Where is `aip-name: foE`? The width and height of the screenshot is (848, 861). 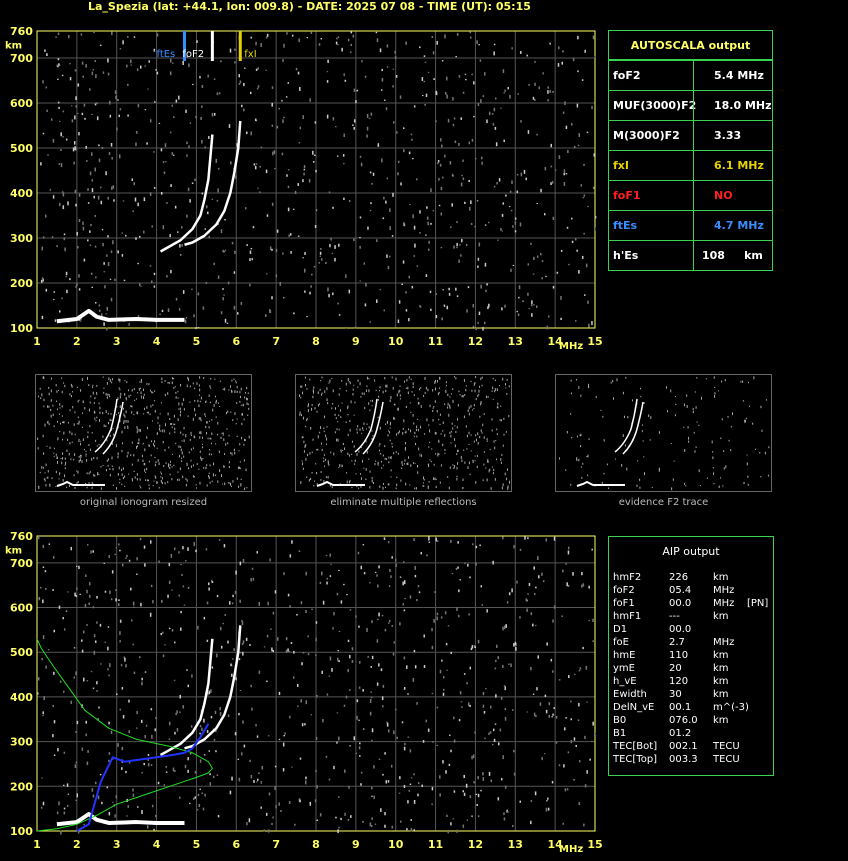 aip-name: foE is located at coordinates (621, 642).